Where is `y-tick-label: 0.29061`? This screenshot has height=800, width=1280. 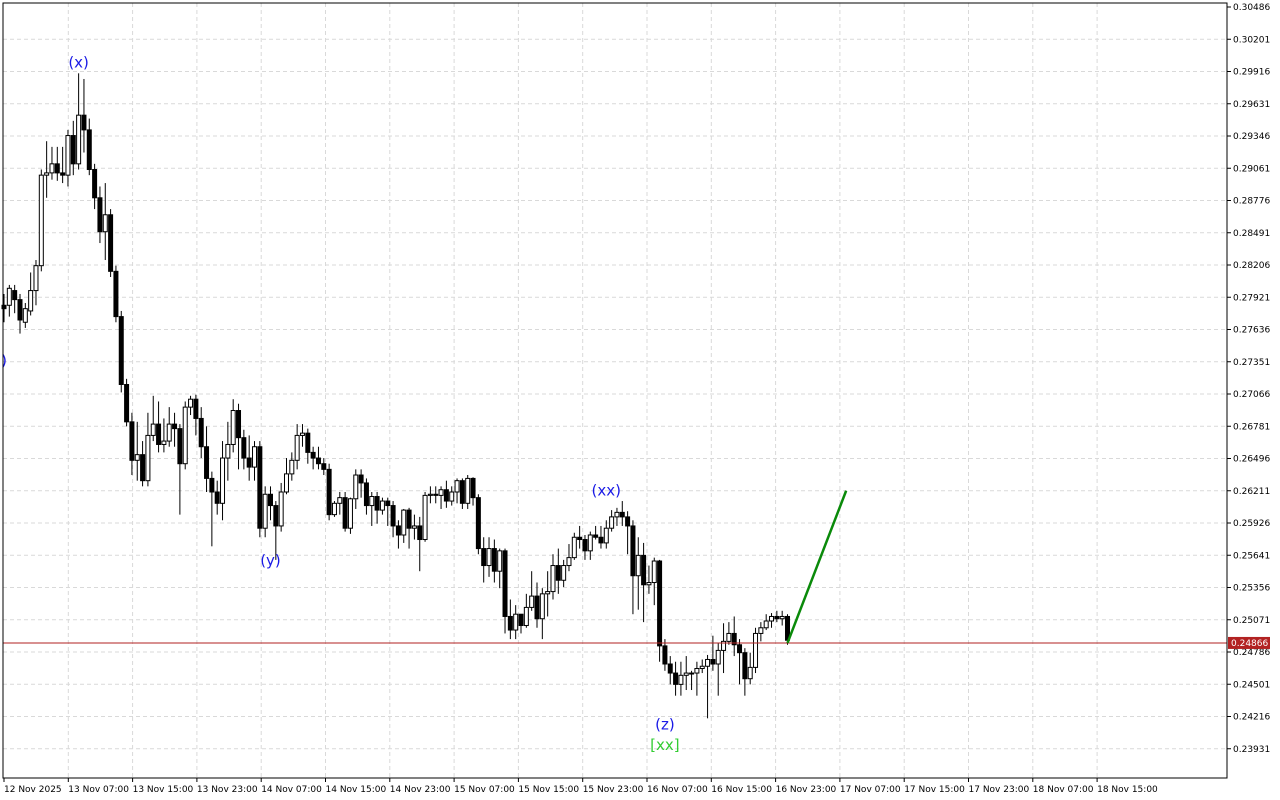
y-tick-label: 0.29061 is located at coordinates (1251, 169).